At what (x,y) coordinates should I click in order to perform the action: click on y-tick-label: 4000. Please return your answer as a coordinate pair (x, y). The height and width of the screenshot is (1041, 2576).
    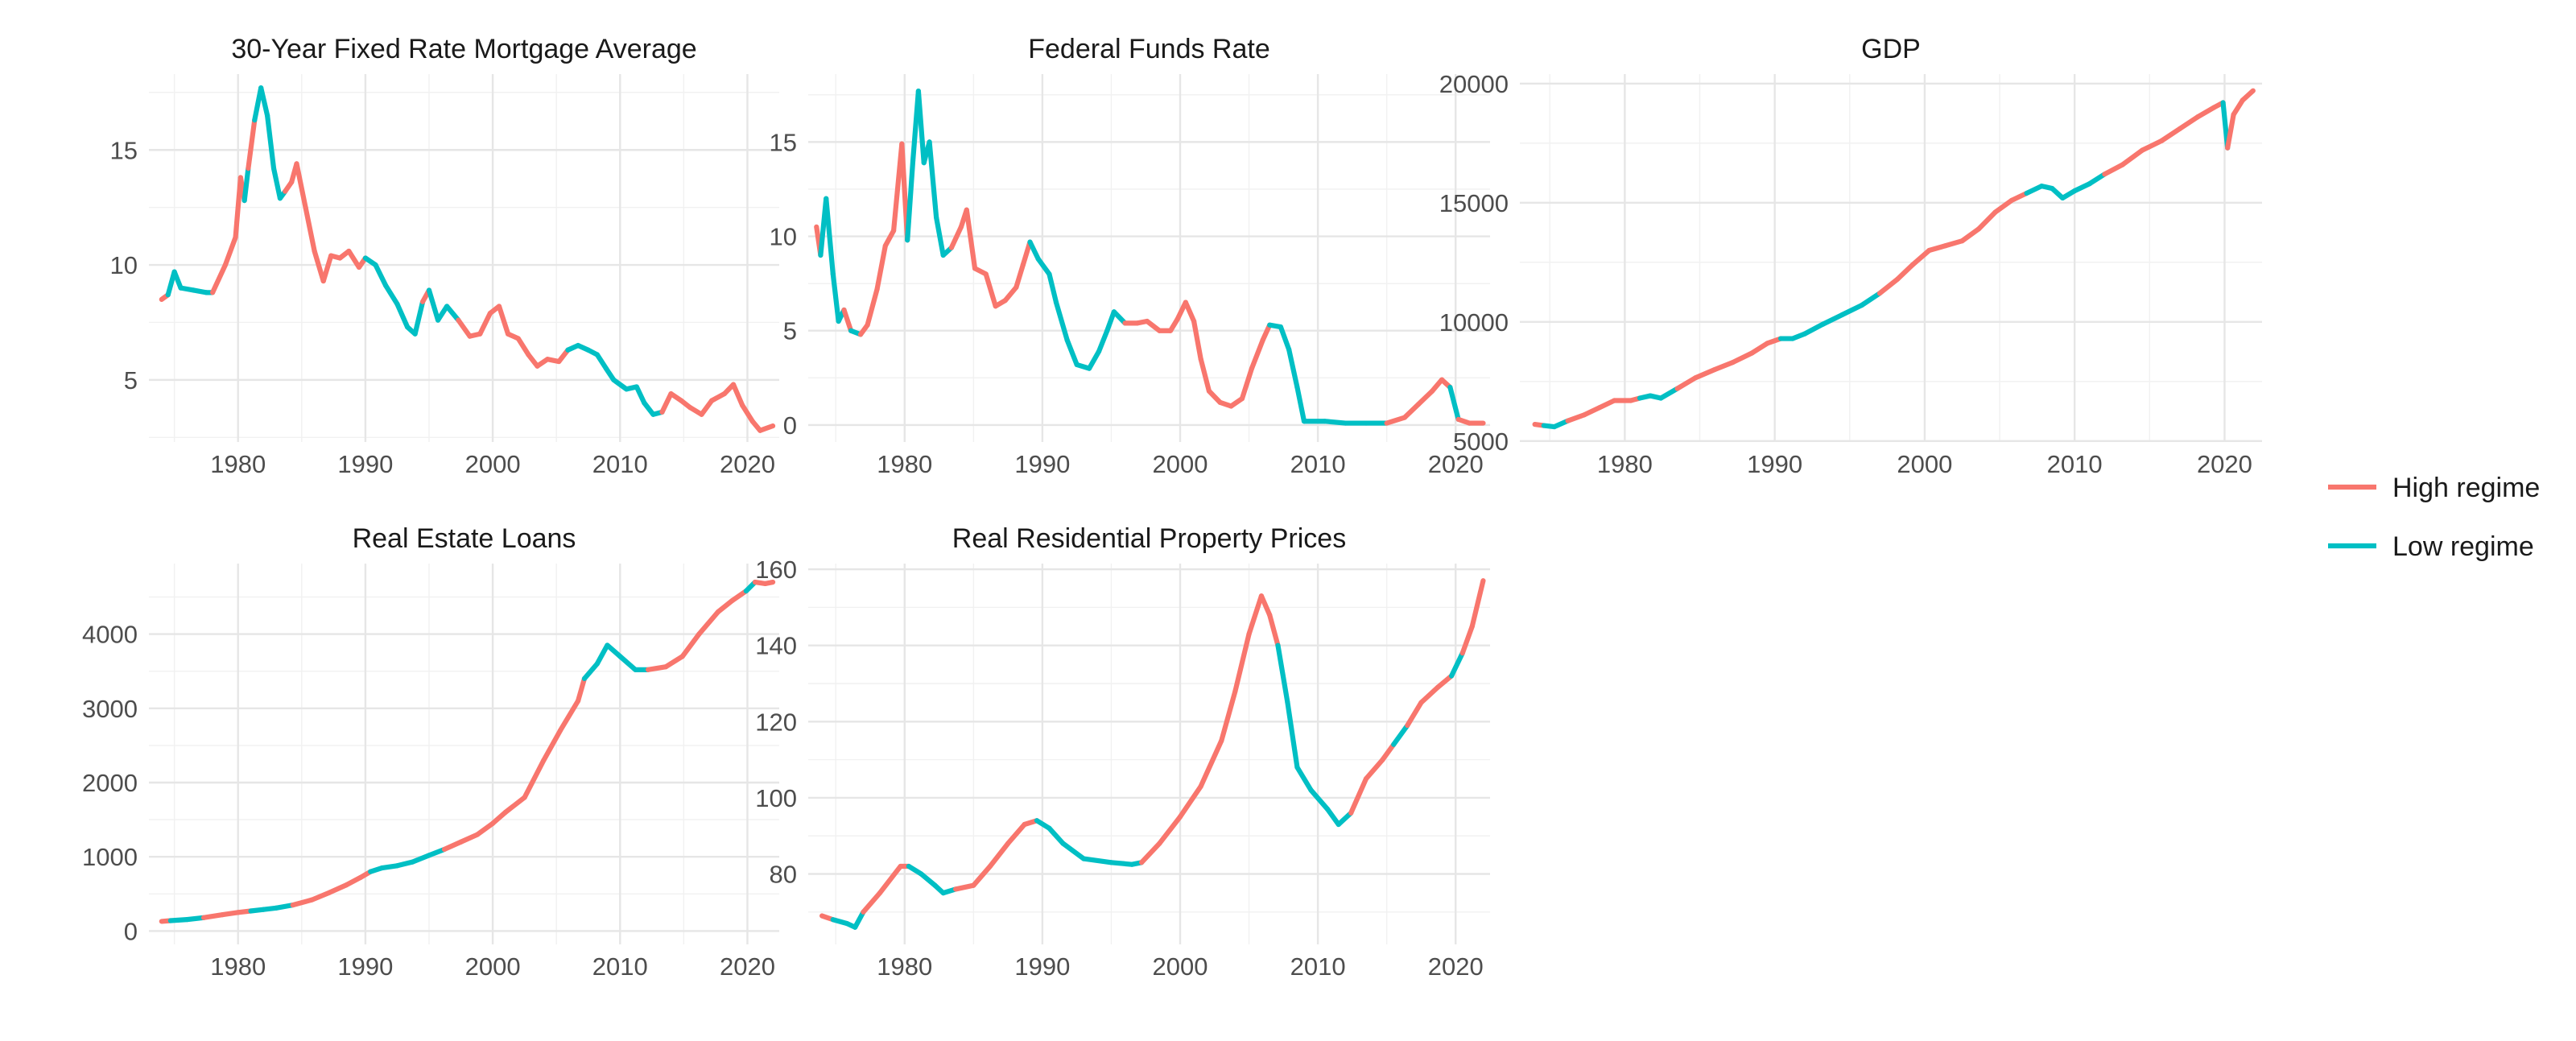
    Looking at the image, I should click on (110, 635).